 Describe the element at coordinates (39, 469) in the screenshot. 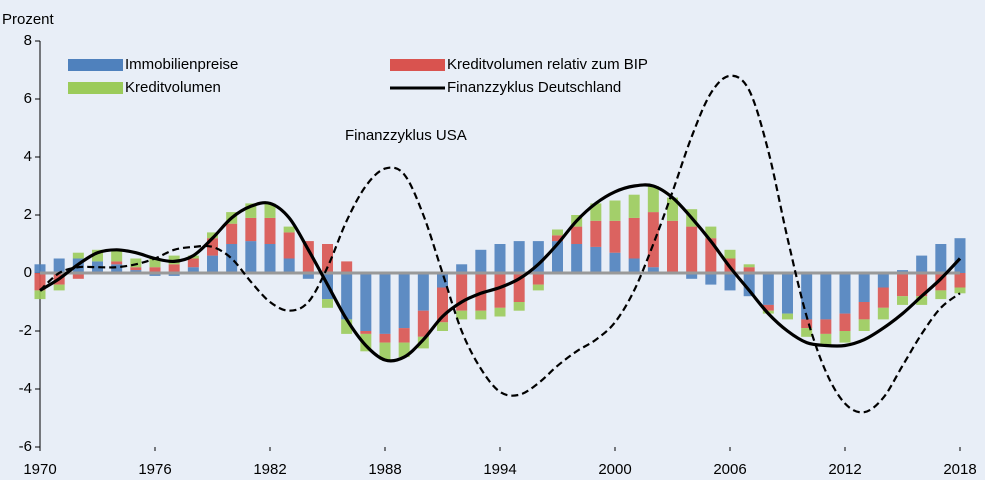

I see `x-tick-label: 1970` at that location.